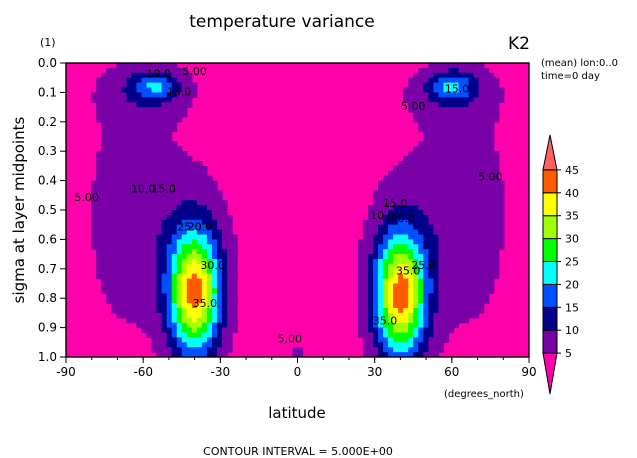 The height and width of the screenshot is (458, 637). I want to click on colorbar-swatch, so click(550, 152).